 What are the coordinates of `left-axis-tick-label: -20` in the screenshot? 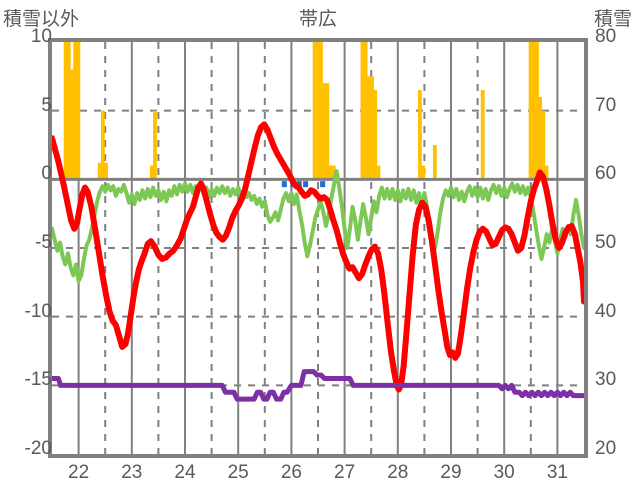 It's located at (38, 448).